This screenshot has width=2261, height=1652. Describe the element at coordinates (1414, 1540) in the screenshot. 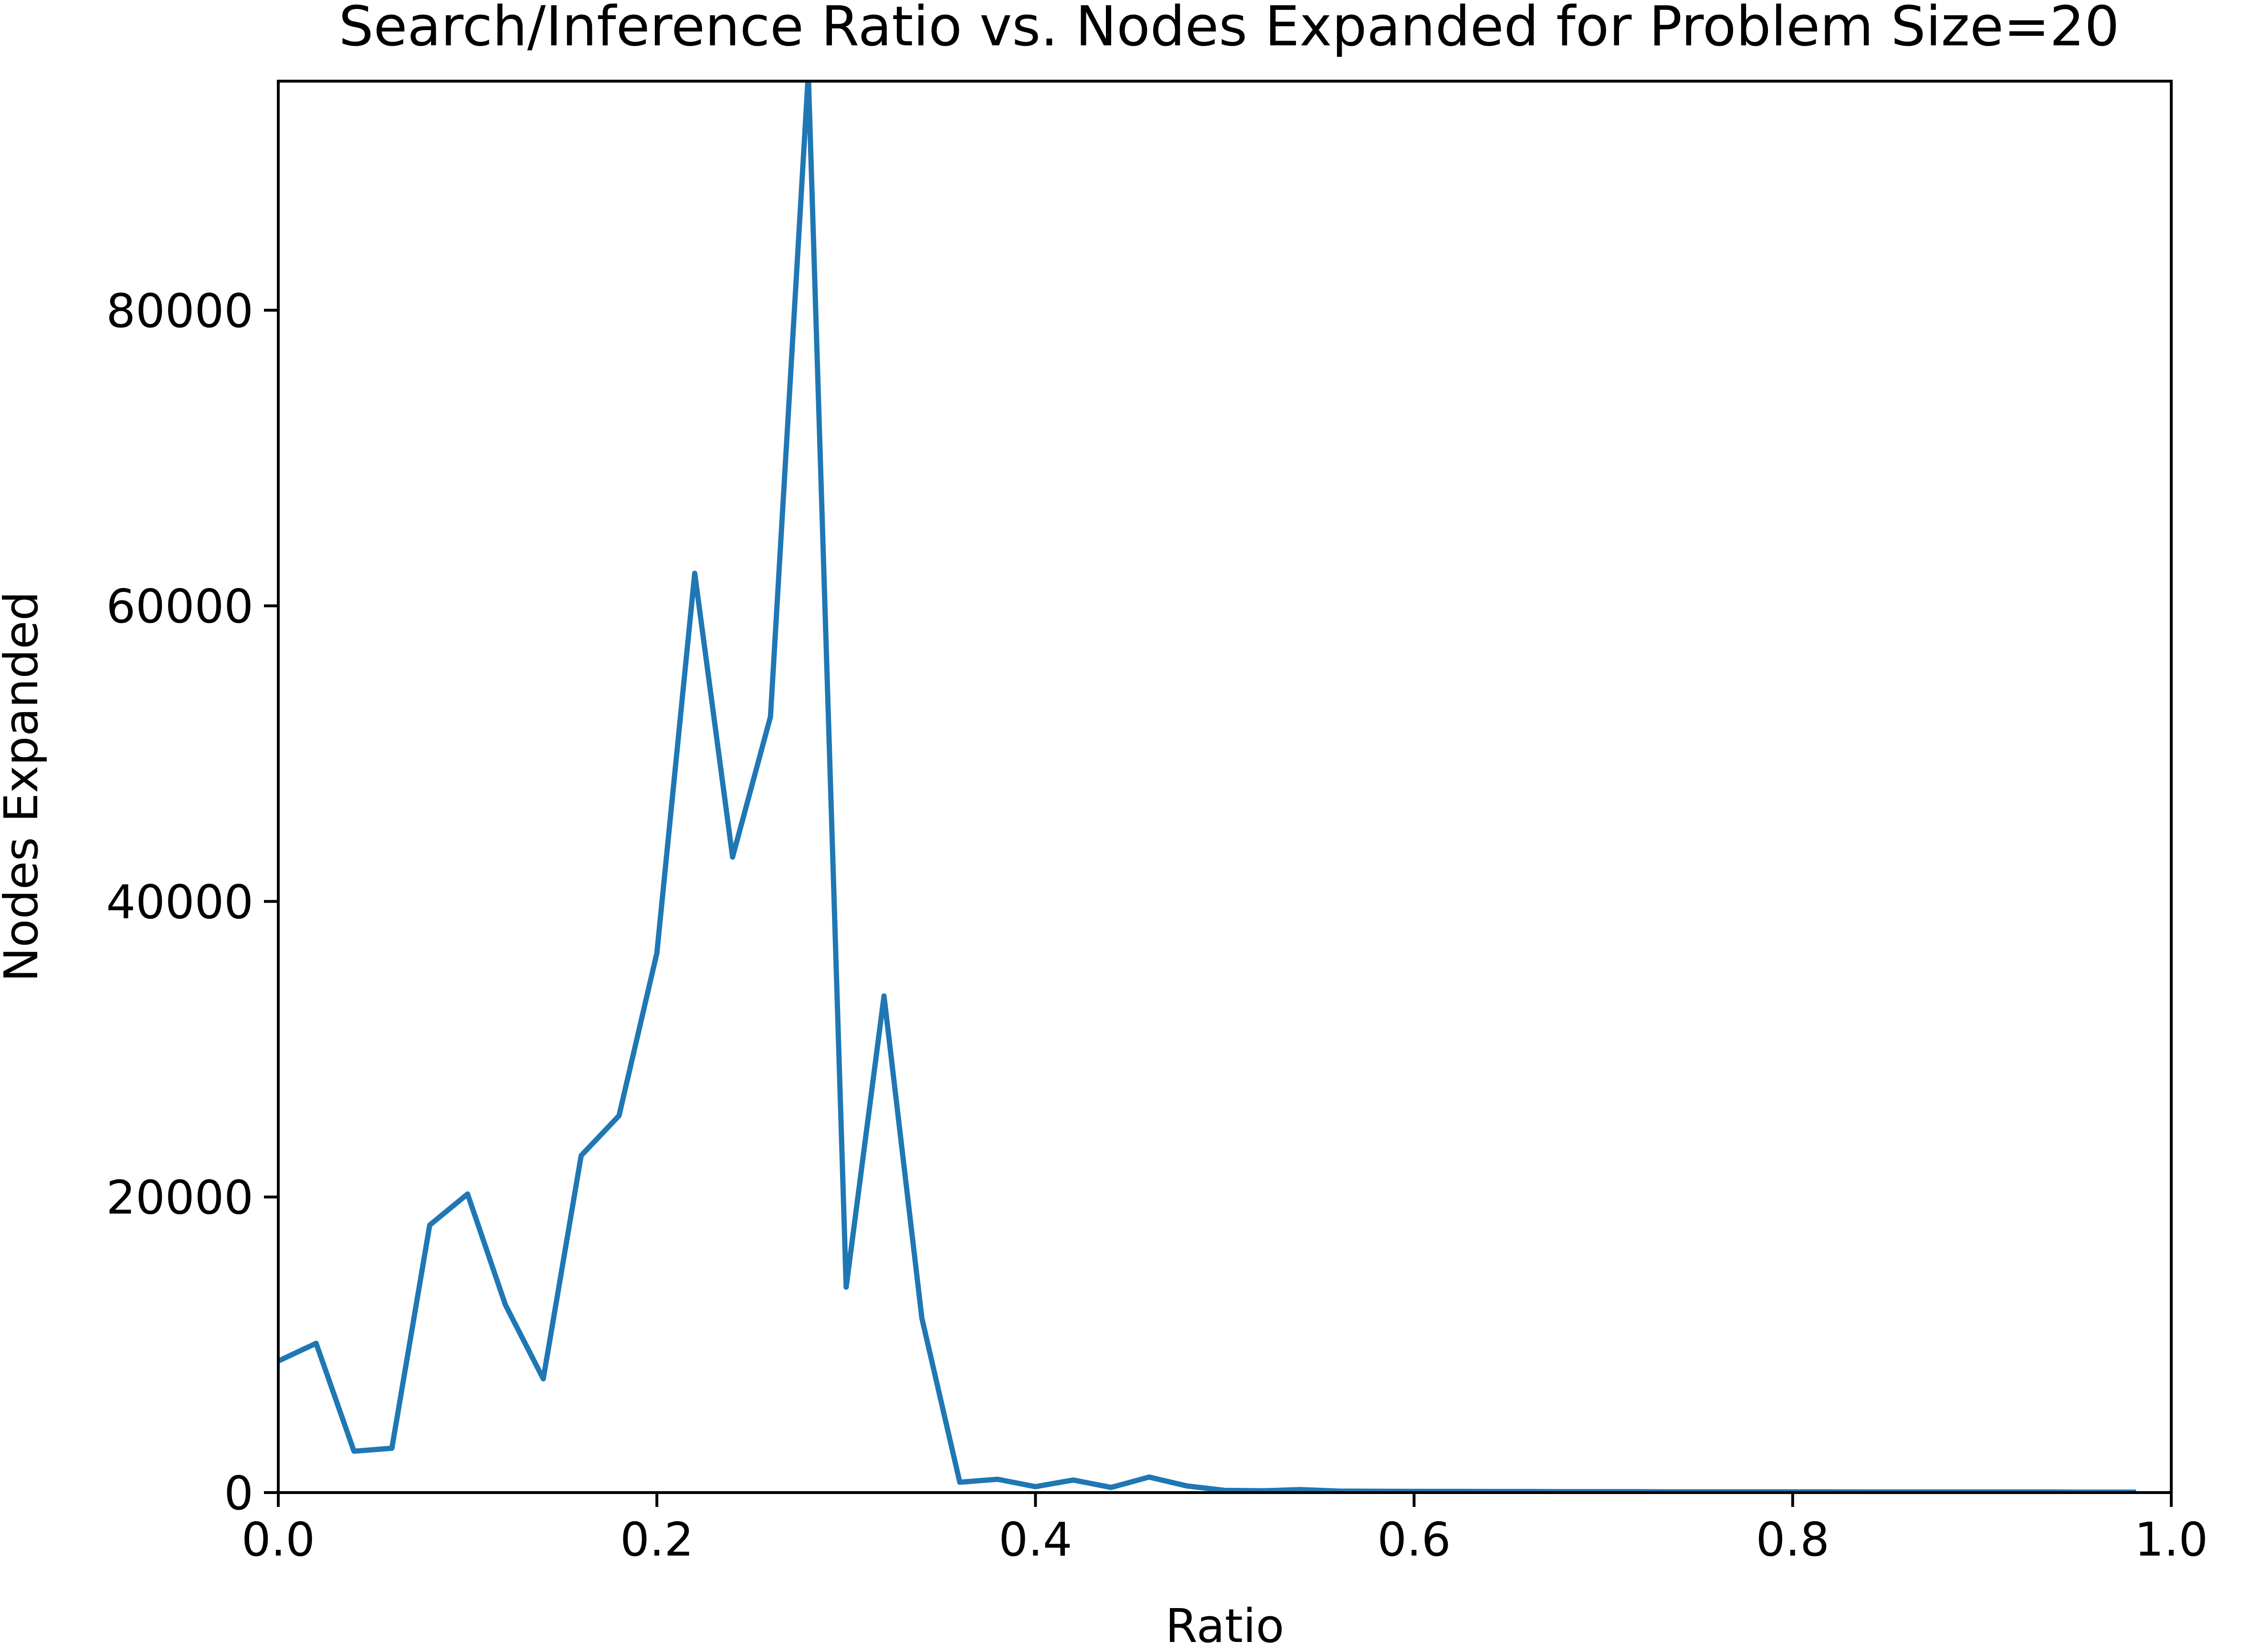

I see `x-tick-label: 0.6` at that location.